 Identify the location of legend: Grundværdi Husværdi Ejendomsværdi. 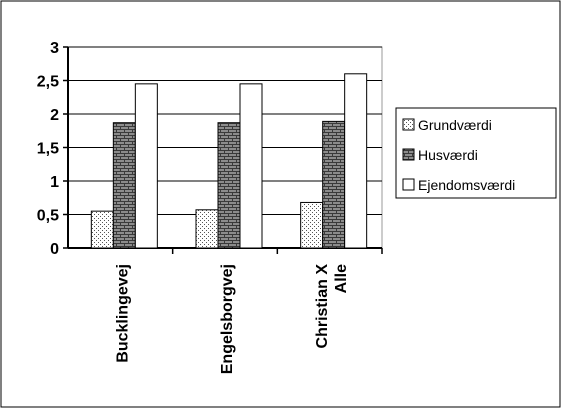
(476, 153).